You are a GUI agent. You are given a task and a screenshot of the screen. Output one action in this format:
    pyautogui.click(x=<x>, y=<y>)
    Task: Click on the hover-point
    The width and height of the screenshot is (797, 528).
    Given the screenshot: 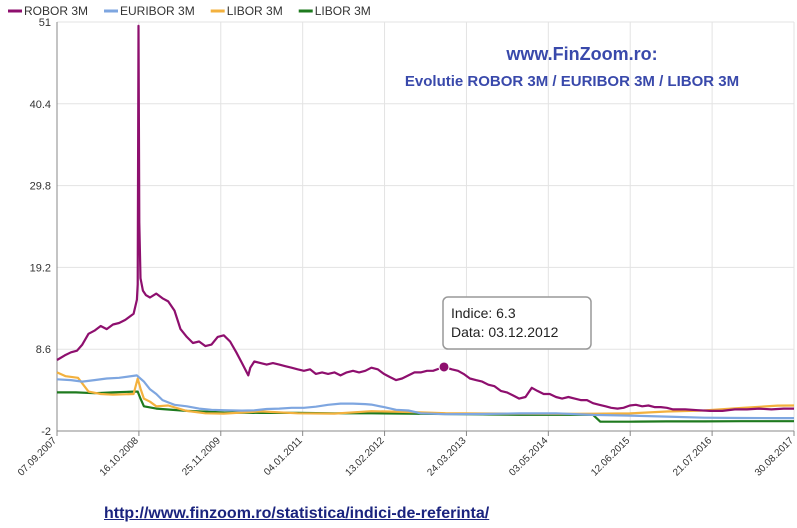 What is the action you would take?
    pyautogui.click(x=444, y=367)
    